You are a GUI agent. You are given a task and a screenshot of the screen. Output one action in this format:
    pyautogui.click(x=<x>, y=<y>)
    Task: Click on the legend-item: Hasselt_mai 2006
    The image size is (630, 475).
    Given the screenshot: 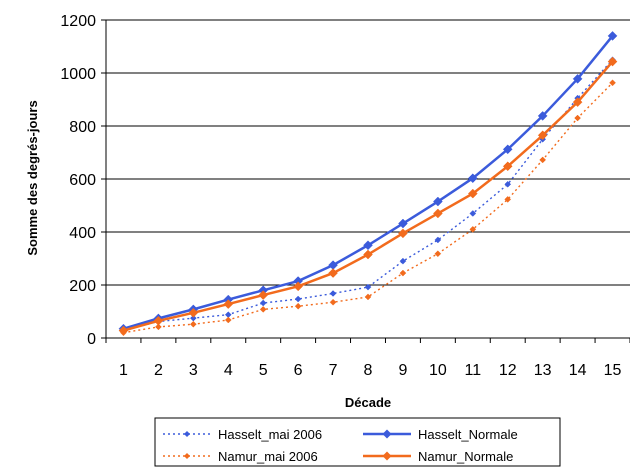 What is the action you would take?
    pyautogui.click(x=242, y=434)
    